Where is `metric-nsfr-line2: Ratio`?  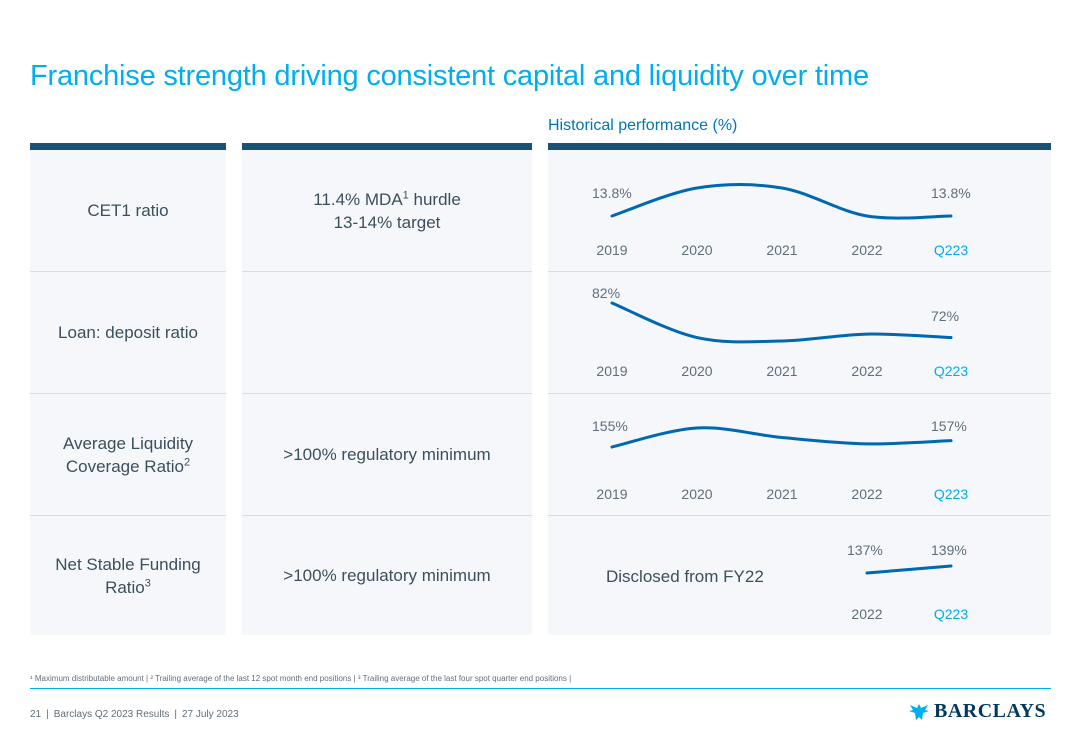
metric-nsfr-line2: Ratio is located at coordinates (125, 587).